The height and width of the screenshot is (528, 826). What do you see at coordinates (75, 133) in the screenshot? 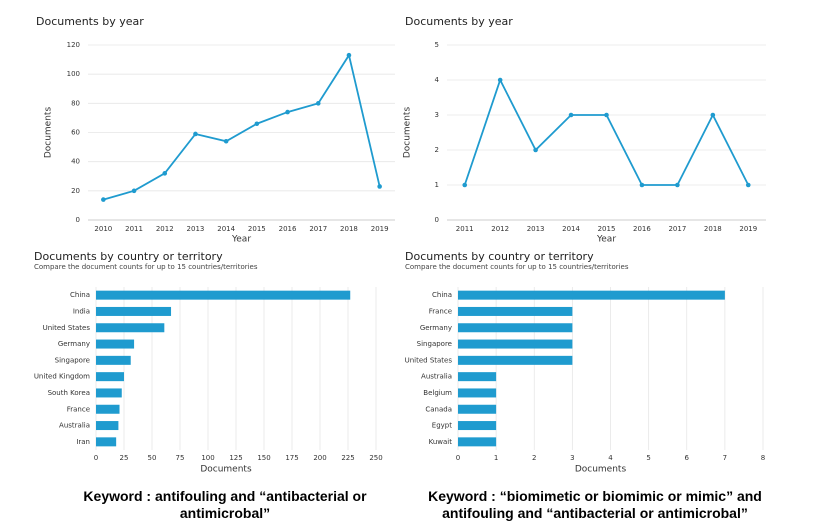
I see `y-tick-label: 60` at bounding box center [75, 133].